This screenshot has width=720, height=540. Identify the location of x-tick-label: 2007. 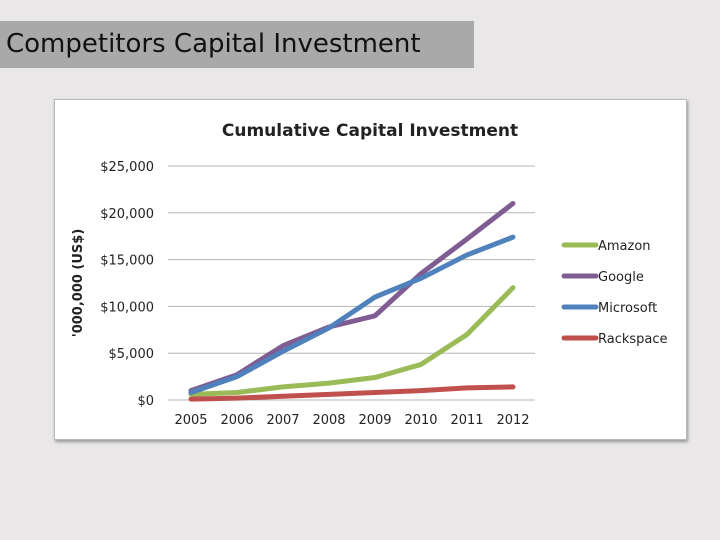
(282, 420).